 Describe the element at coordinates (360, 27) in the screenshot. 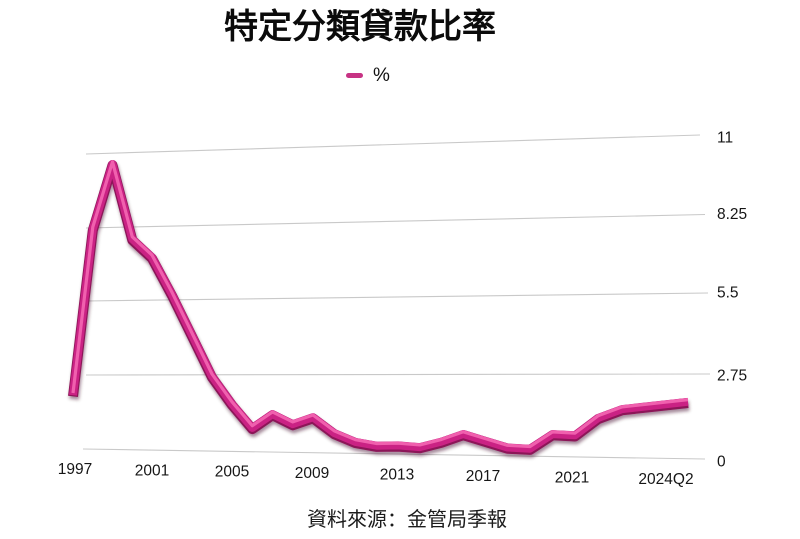

I see `chart-title: 特定分類貸款比率` at that location.